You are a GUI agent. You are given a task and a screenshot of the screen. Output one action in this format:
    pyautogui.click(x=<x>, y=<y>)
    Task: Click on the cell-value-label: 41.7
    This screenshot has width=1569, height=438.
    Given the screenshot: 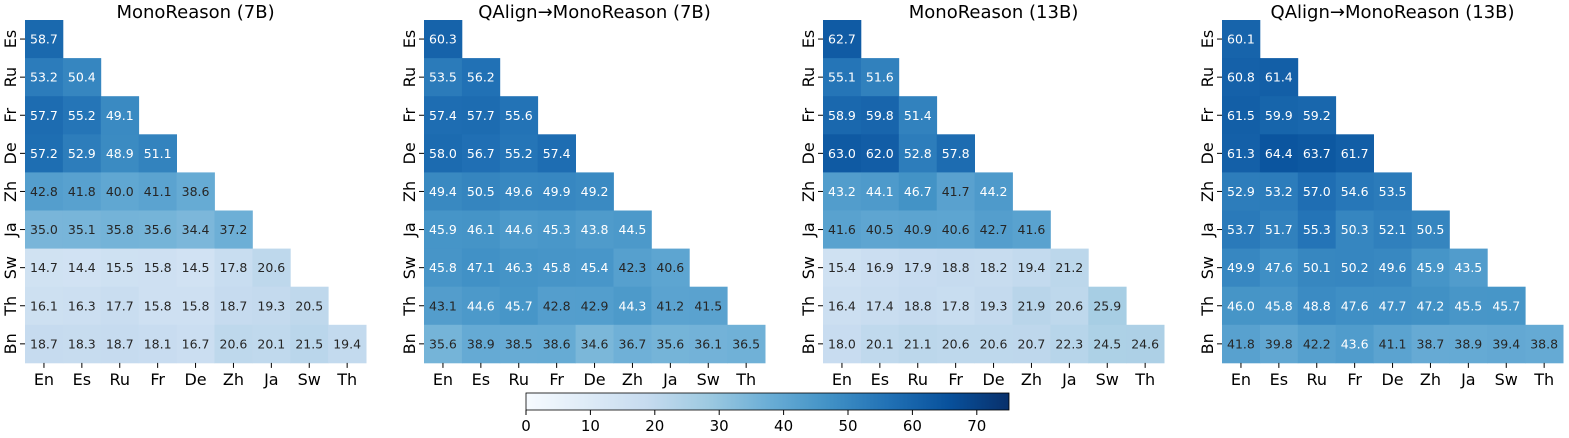 What is the action you would take?
    pyautogui.click(x=956, y=191)
    